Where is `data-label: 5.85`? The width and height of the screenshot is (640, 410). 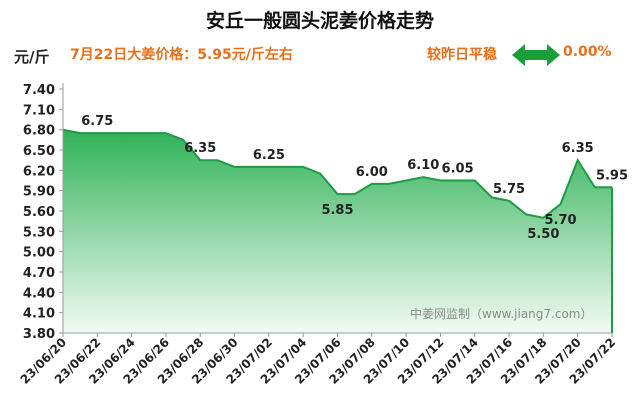 data-label: 5.85 is located at coordinates (337, 210).